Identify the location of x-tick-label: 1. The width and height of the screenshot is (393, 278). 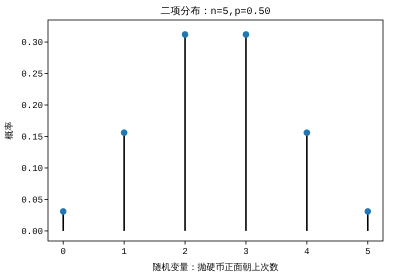
(124, 252).